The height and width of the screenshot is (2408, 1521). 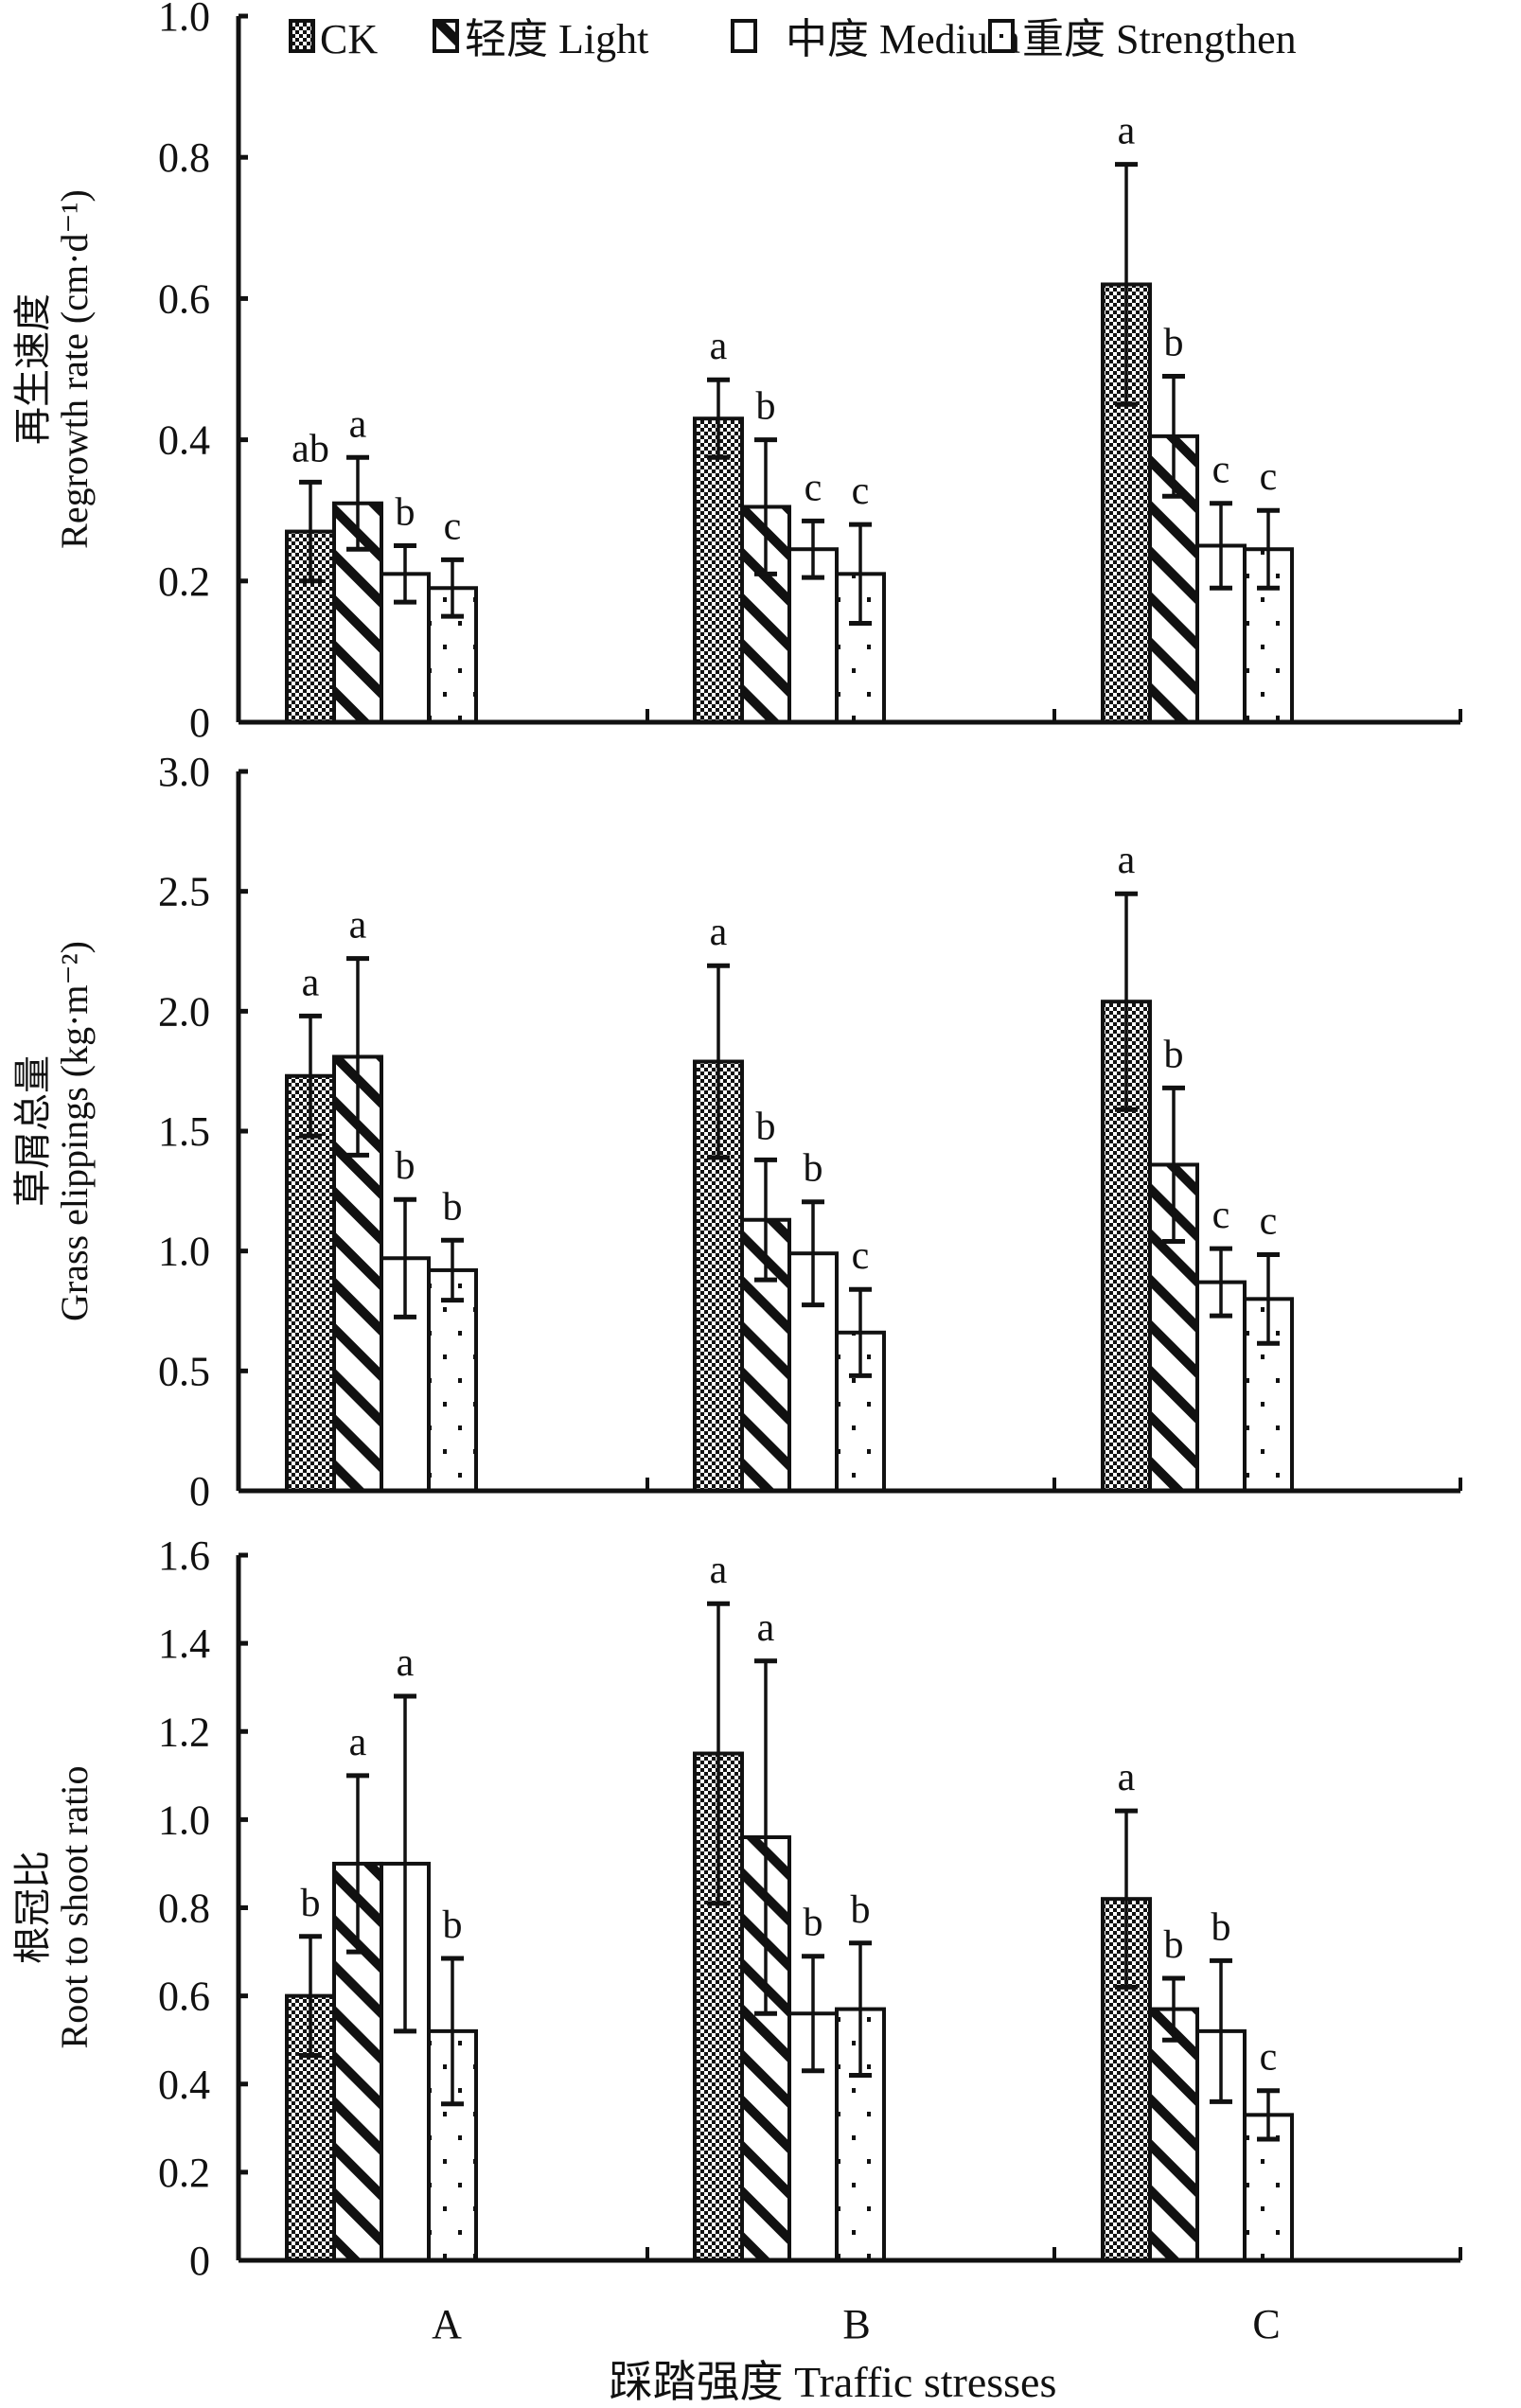 I want to click on legend-item-light: 轻度 Light, so click(x=540, y=39).